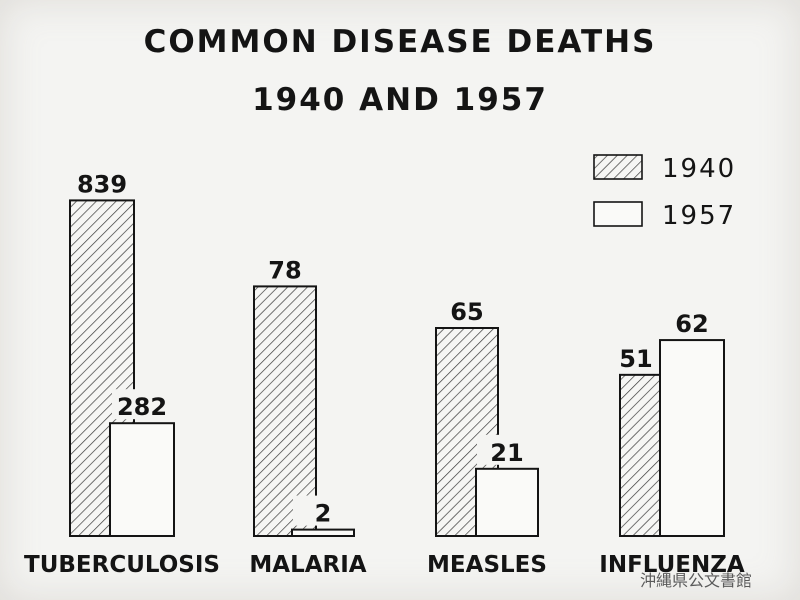  Describe the element at coordinates (664, 192) in the screenshot. I see `legend: 1940 1957` at that location.